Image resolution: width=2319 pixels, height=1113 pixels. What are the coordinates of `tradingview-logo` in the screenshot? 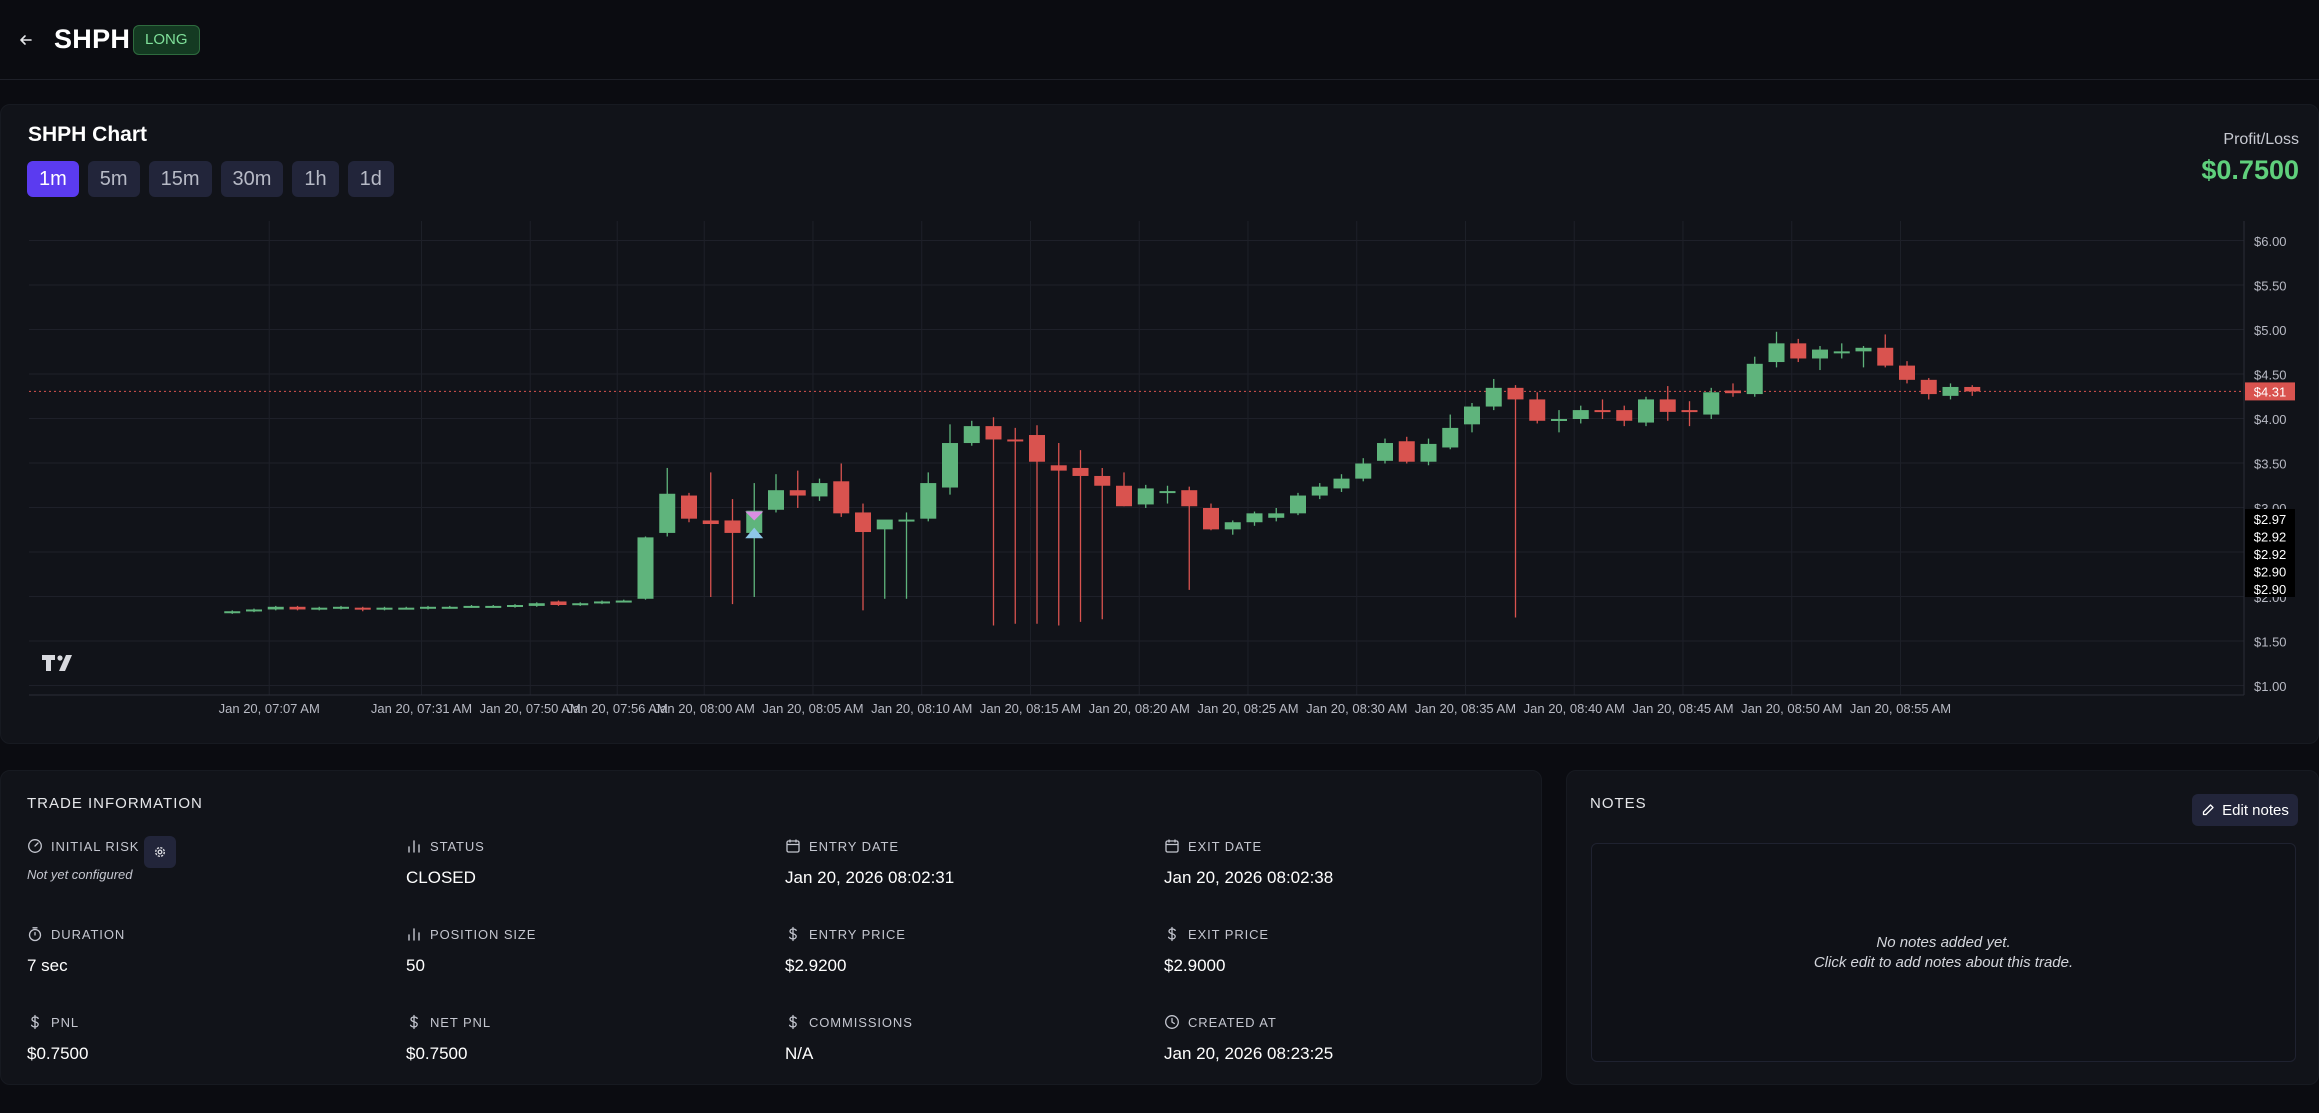 It's located at (58, 665).